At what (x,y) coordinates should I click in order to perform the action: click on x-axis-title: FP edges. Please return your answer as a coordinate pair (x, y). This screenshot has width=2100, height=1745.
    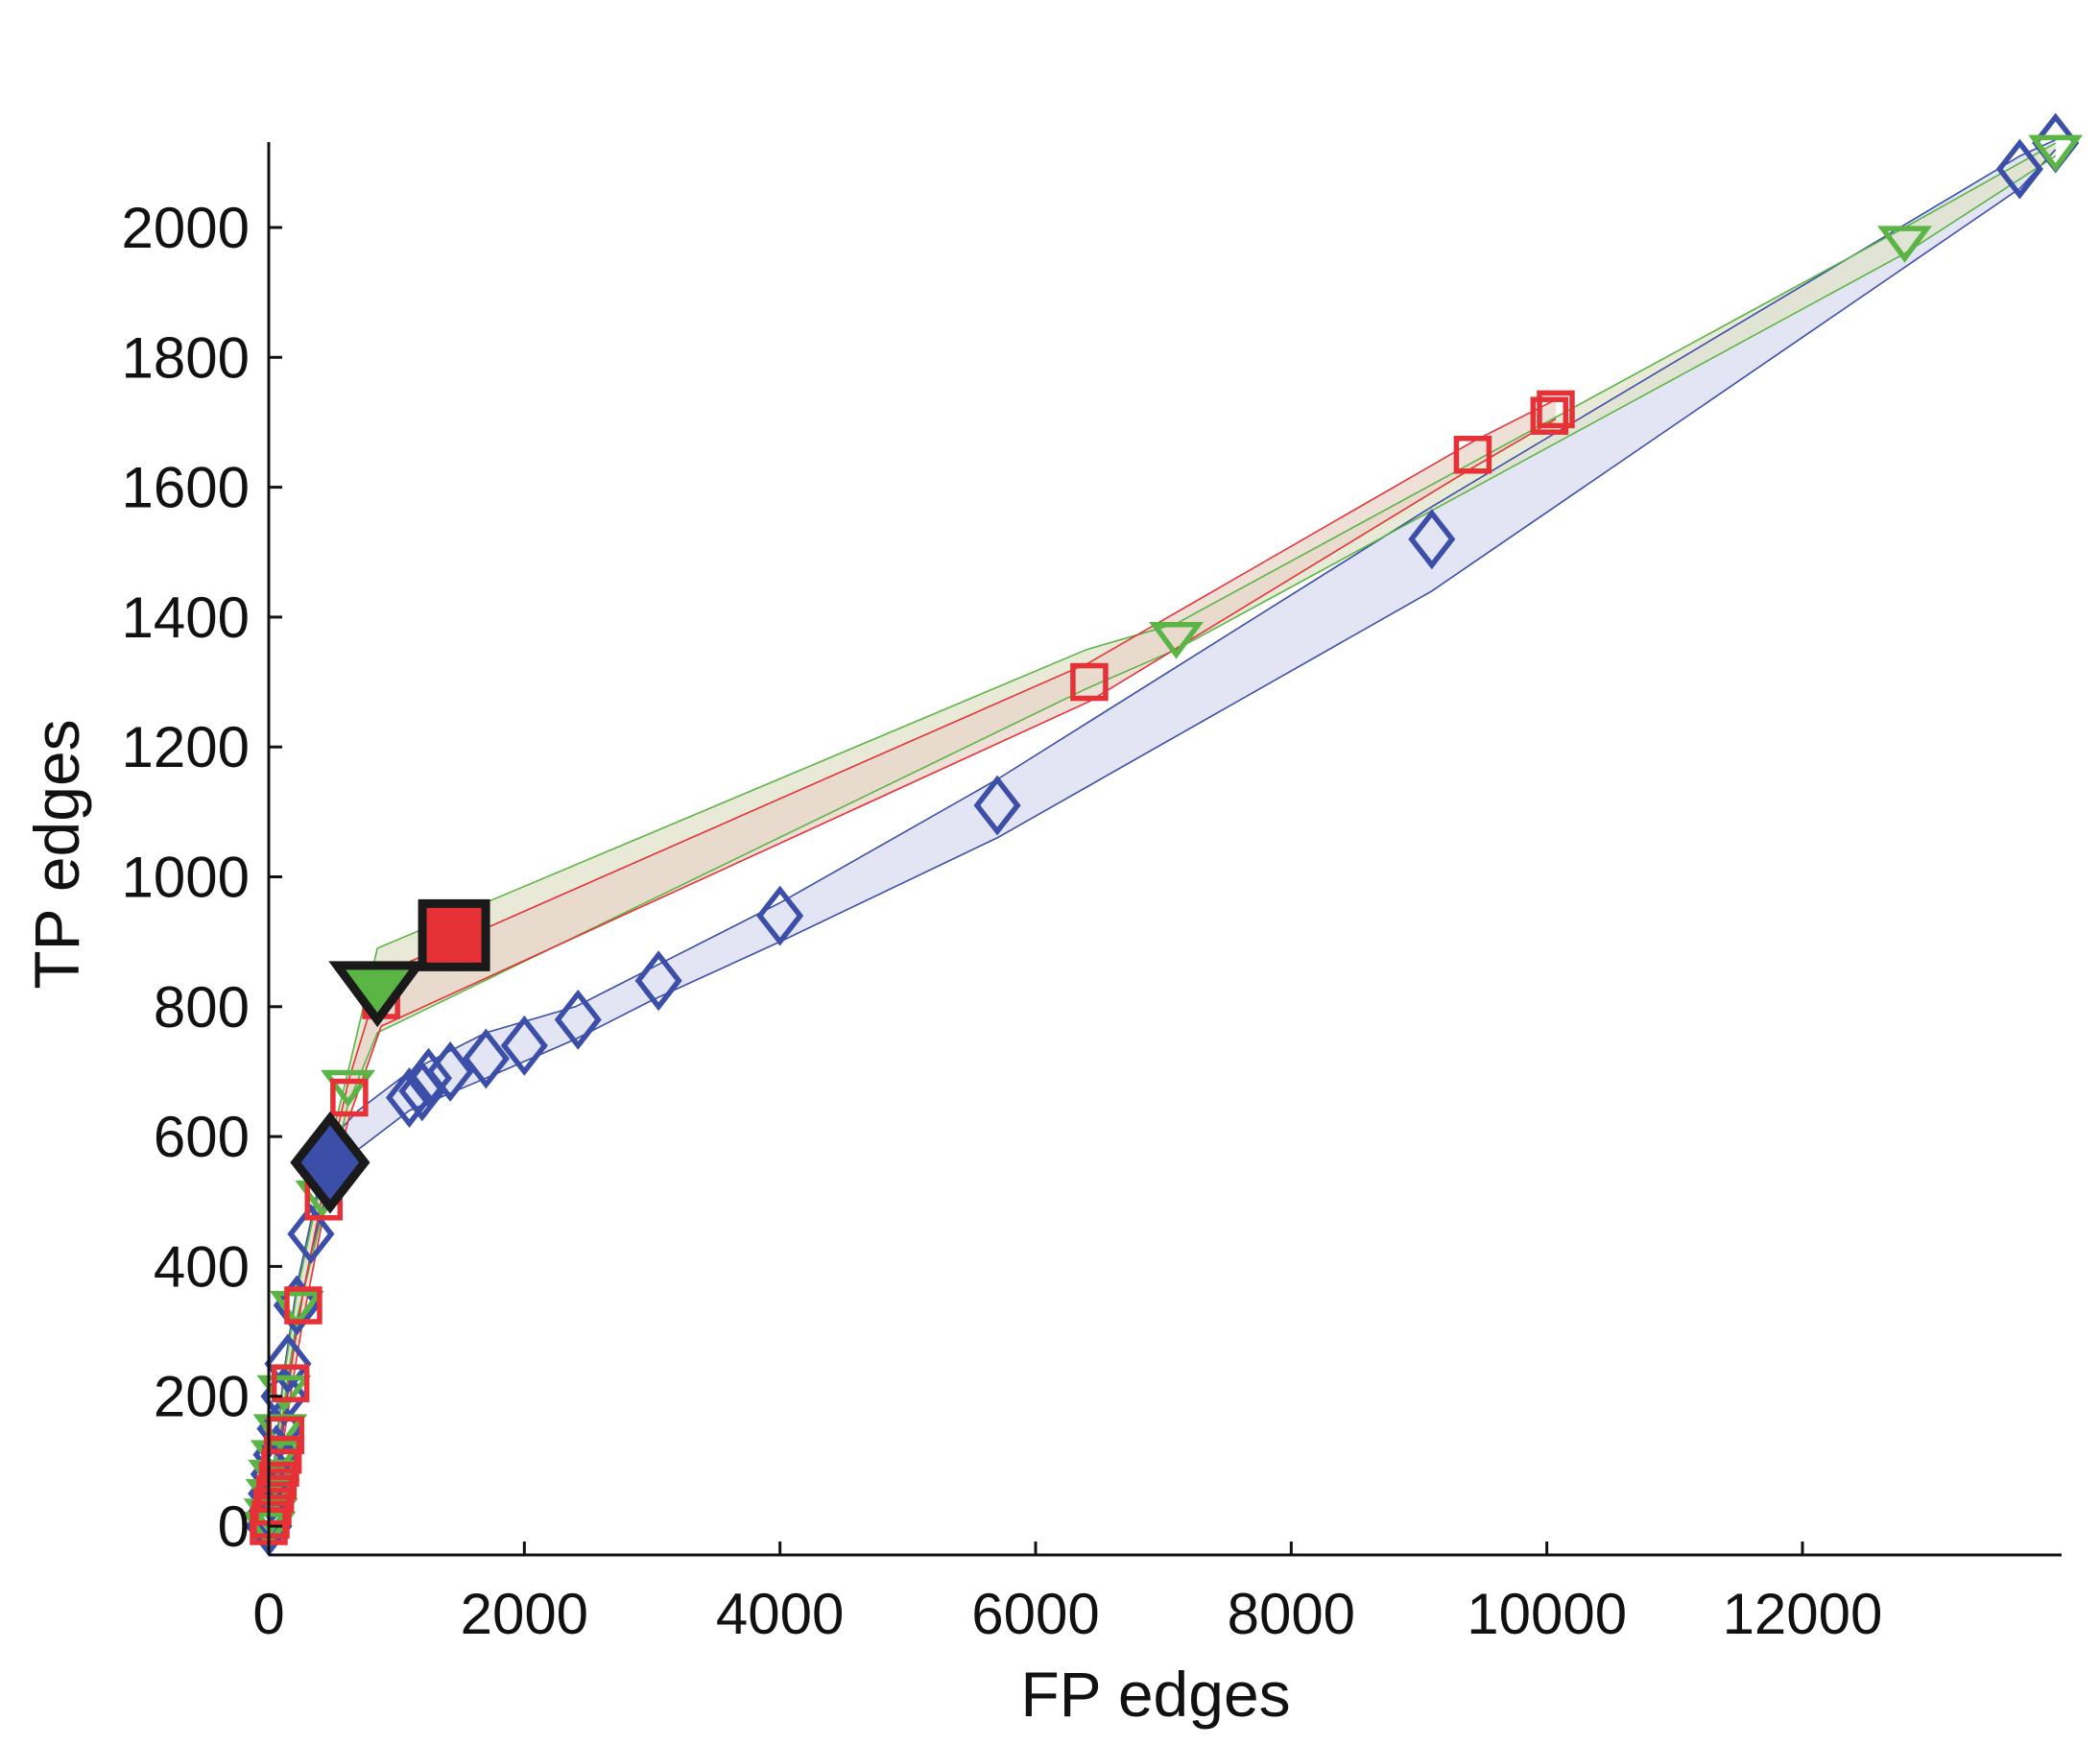
    Looking at the image, I should click on (1155, 1694).